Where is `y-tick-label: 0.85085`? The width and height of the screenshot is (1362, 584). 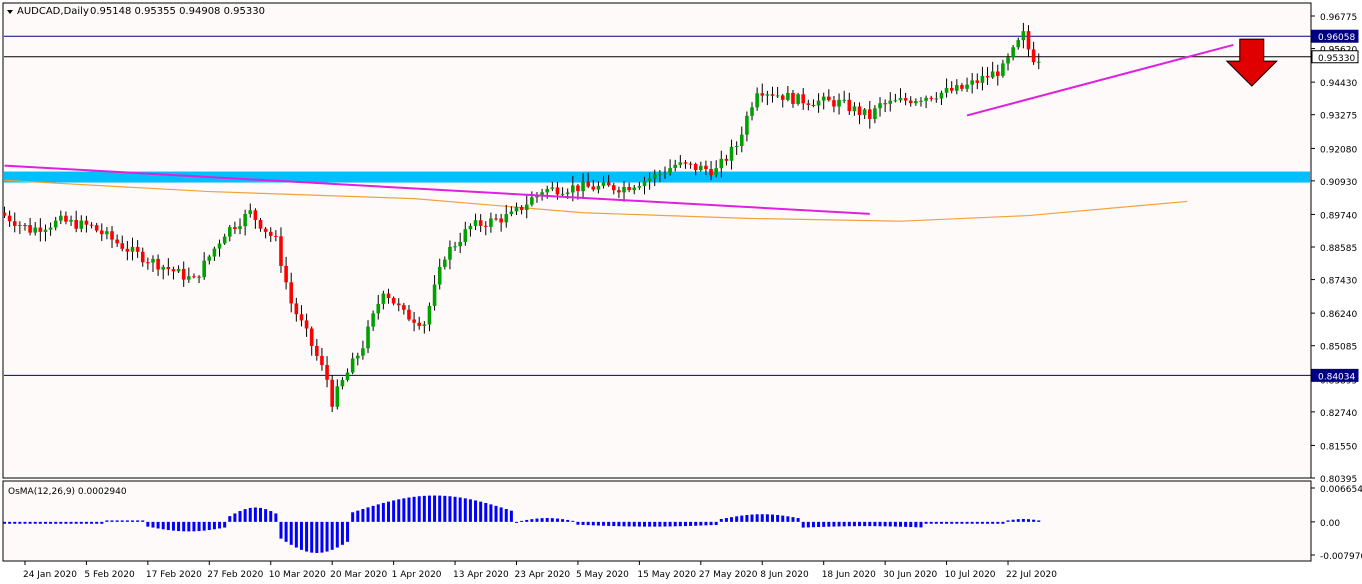
y-tick-label: 0.85085 is located at coordinates (1338, 348).